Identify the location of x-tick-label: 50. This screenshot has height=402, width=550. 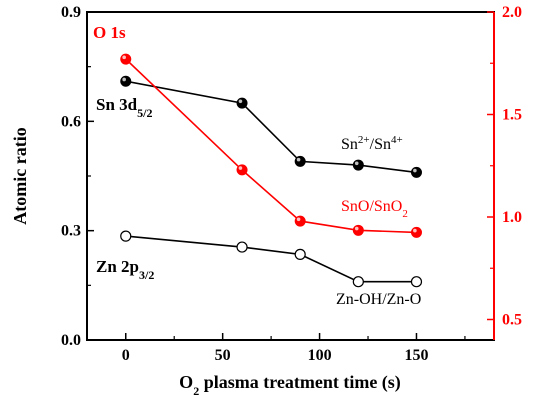
(223, 355).